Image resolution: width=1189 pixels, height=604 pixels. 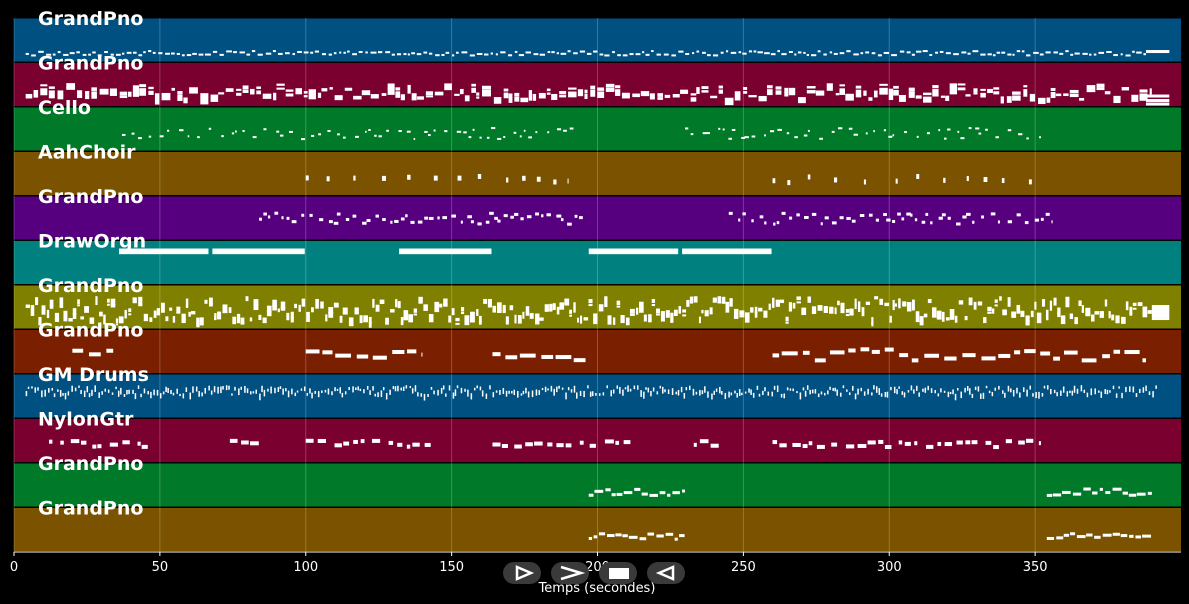 What do you see at coordinates (656, 218) in the screenshot?
I see `track-notes` at bounding box center [656, 218].